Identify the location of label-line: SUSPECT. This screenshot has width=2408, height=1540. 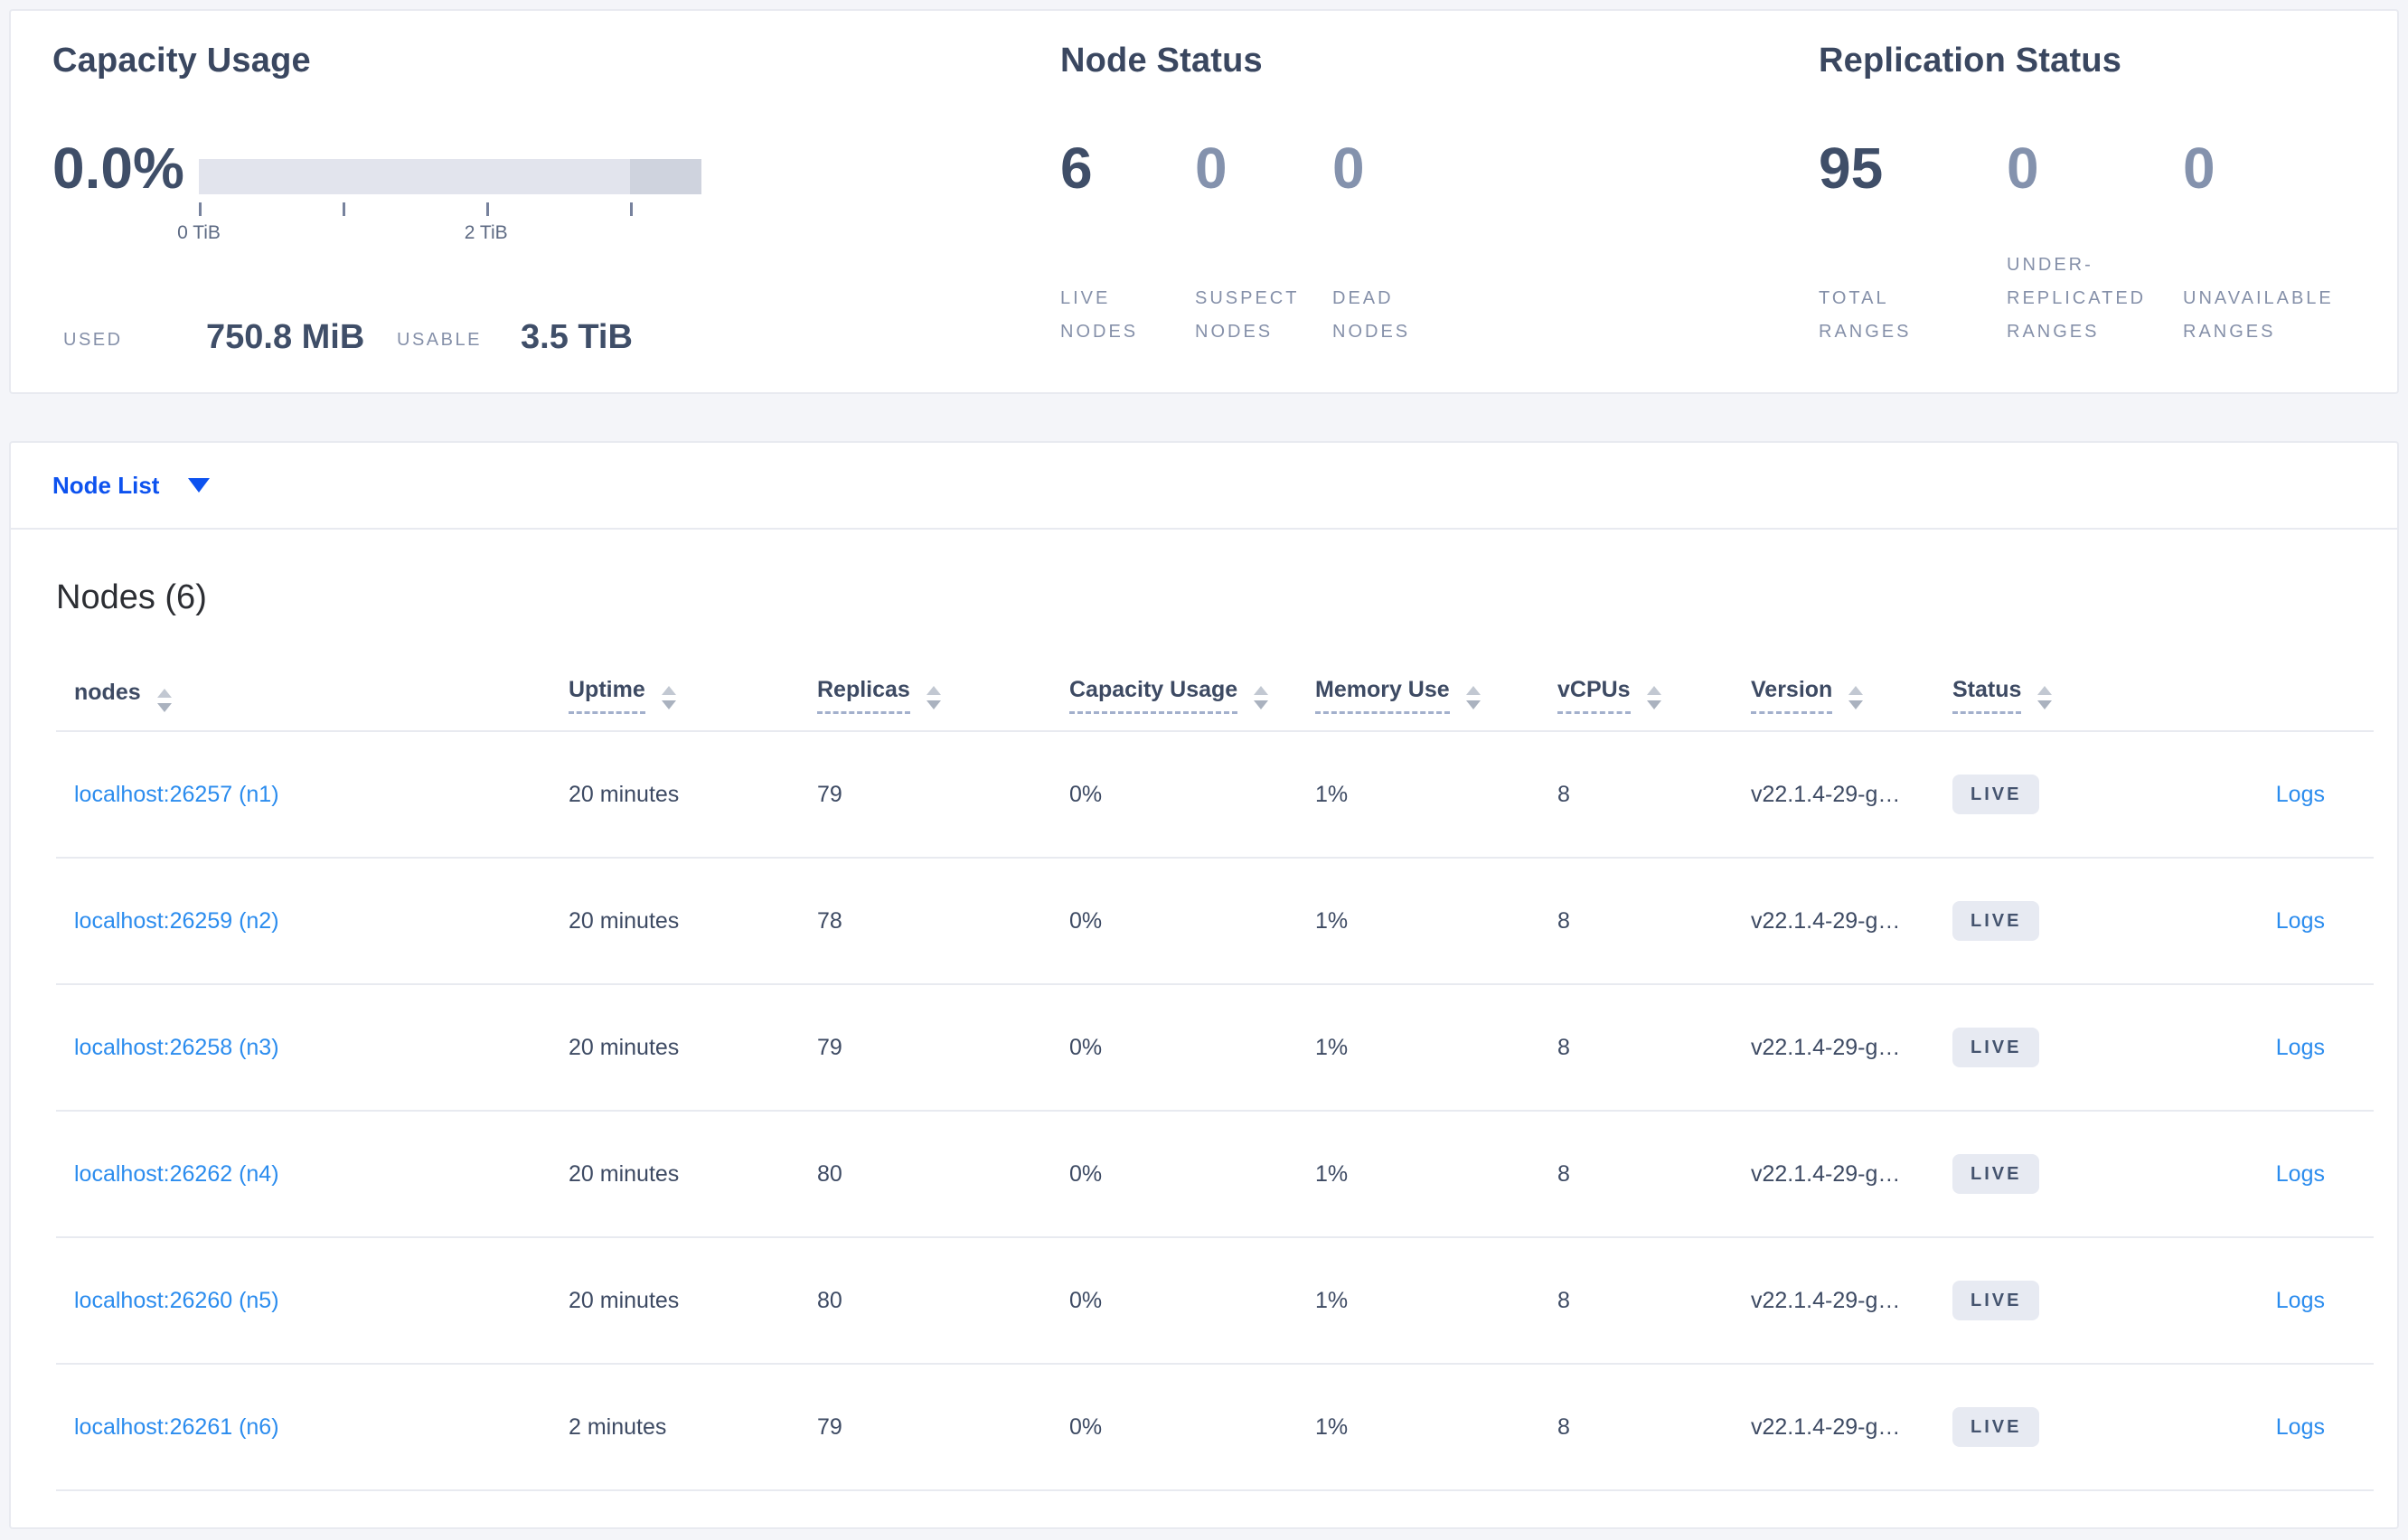
(1247, 298).